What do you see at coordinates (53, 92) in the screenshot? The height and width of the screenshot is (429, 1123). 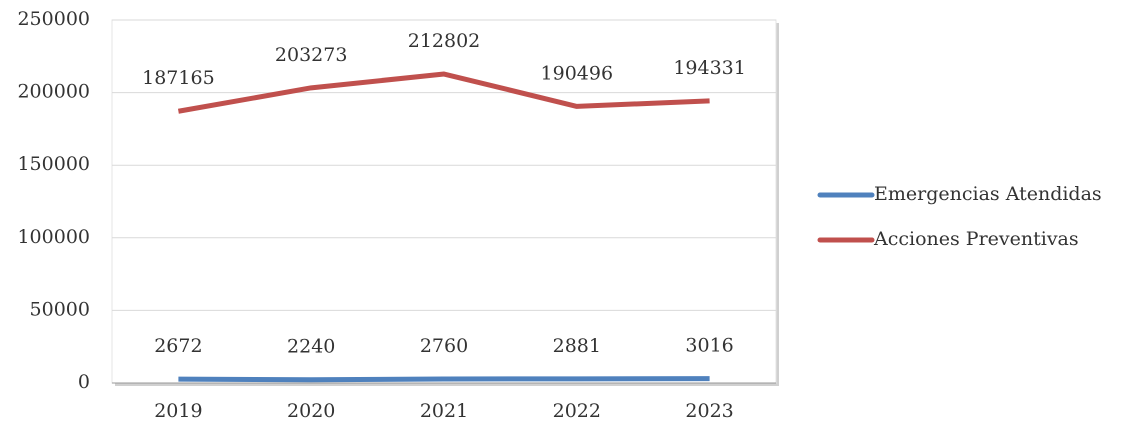 I see `y-tick-label: 200000` at bounding box center [53, 92].